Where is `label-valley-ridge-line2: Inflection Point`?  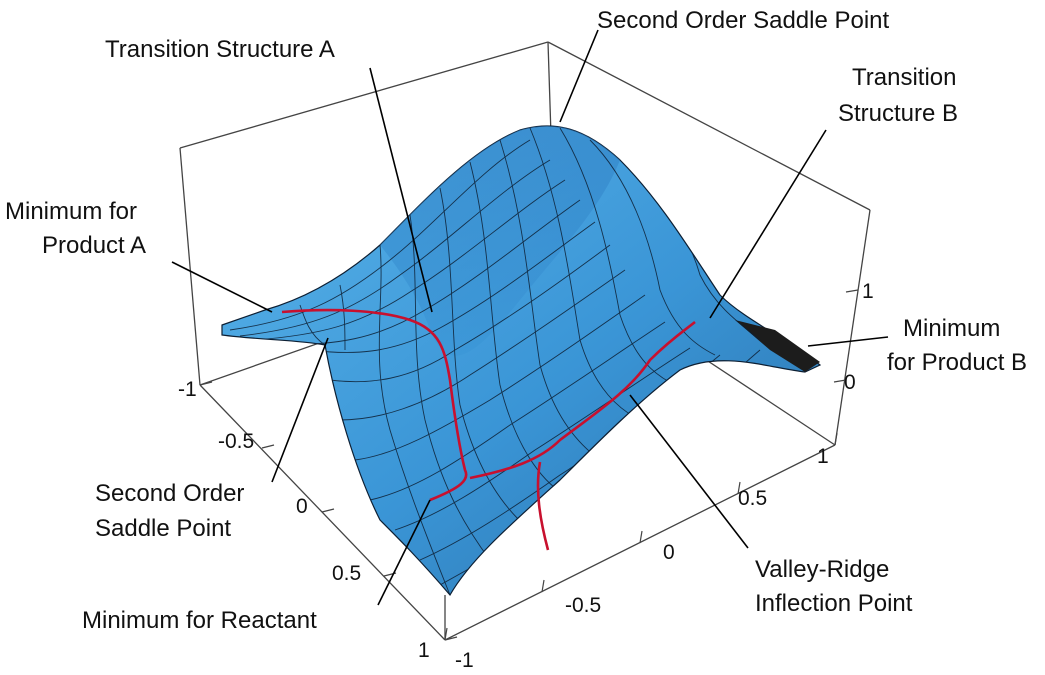 label-valley-ridge-line2: Inflection Point is located at coordinates (834, 603).